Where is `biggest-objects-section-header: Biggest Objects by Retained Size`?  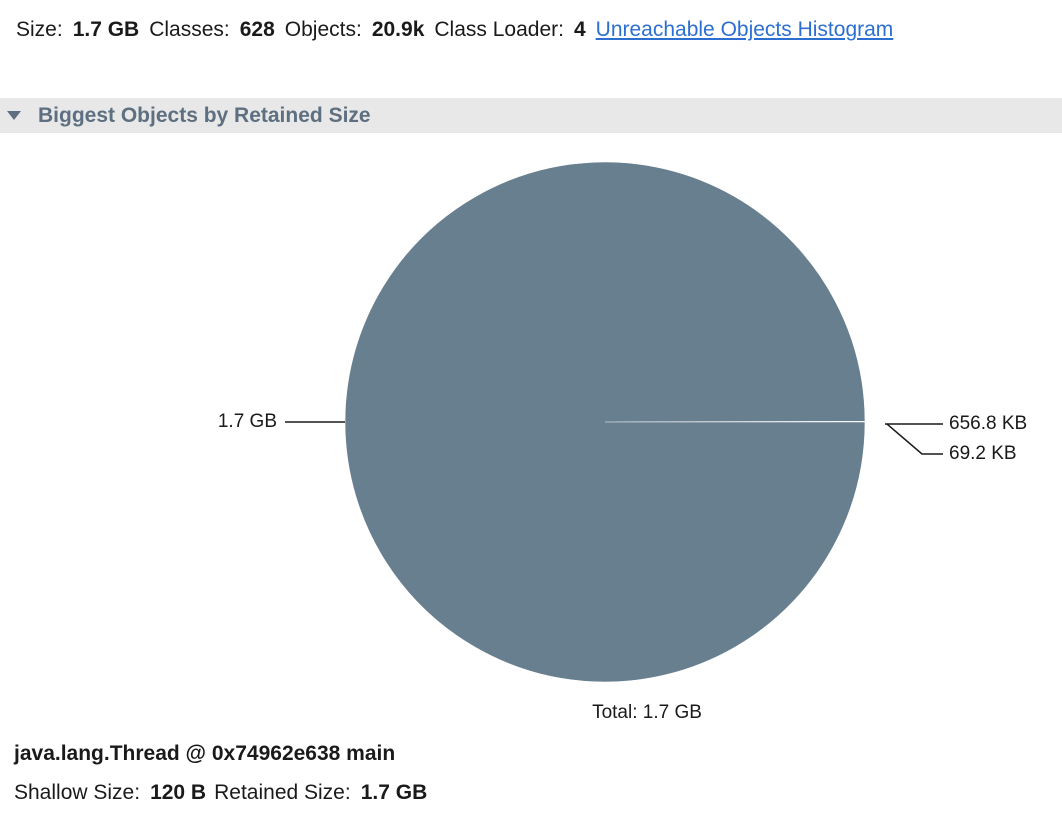
biggest-objects-section-header: Biggest Objects by Retained Size is located at coordinates (531, 115).